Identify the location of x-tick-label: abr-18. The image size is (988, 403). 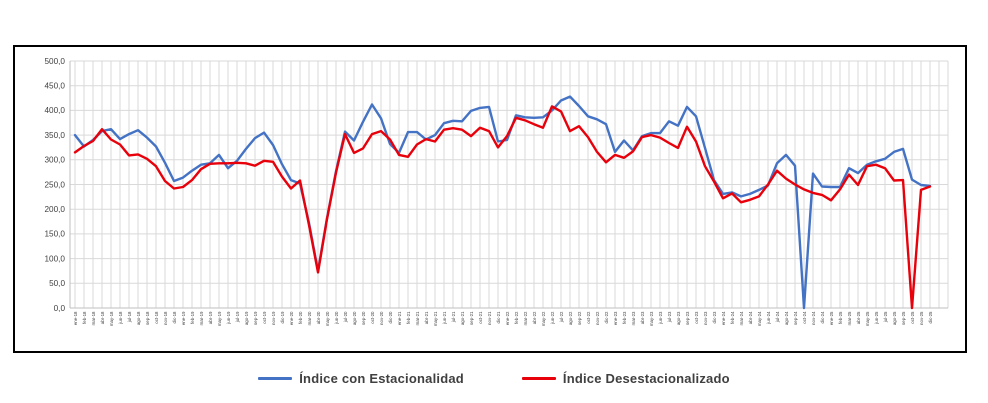
(102, 317).